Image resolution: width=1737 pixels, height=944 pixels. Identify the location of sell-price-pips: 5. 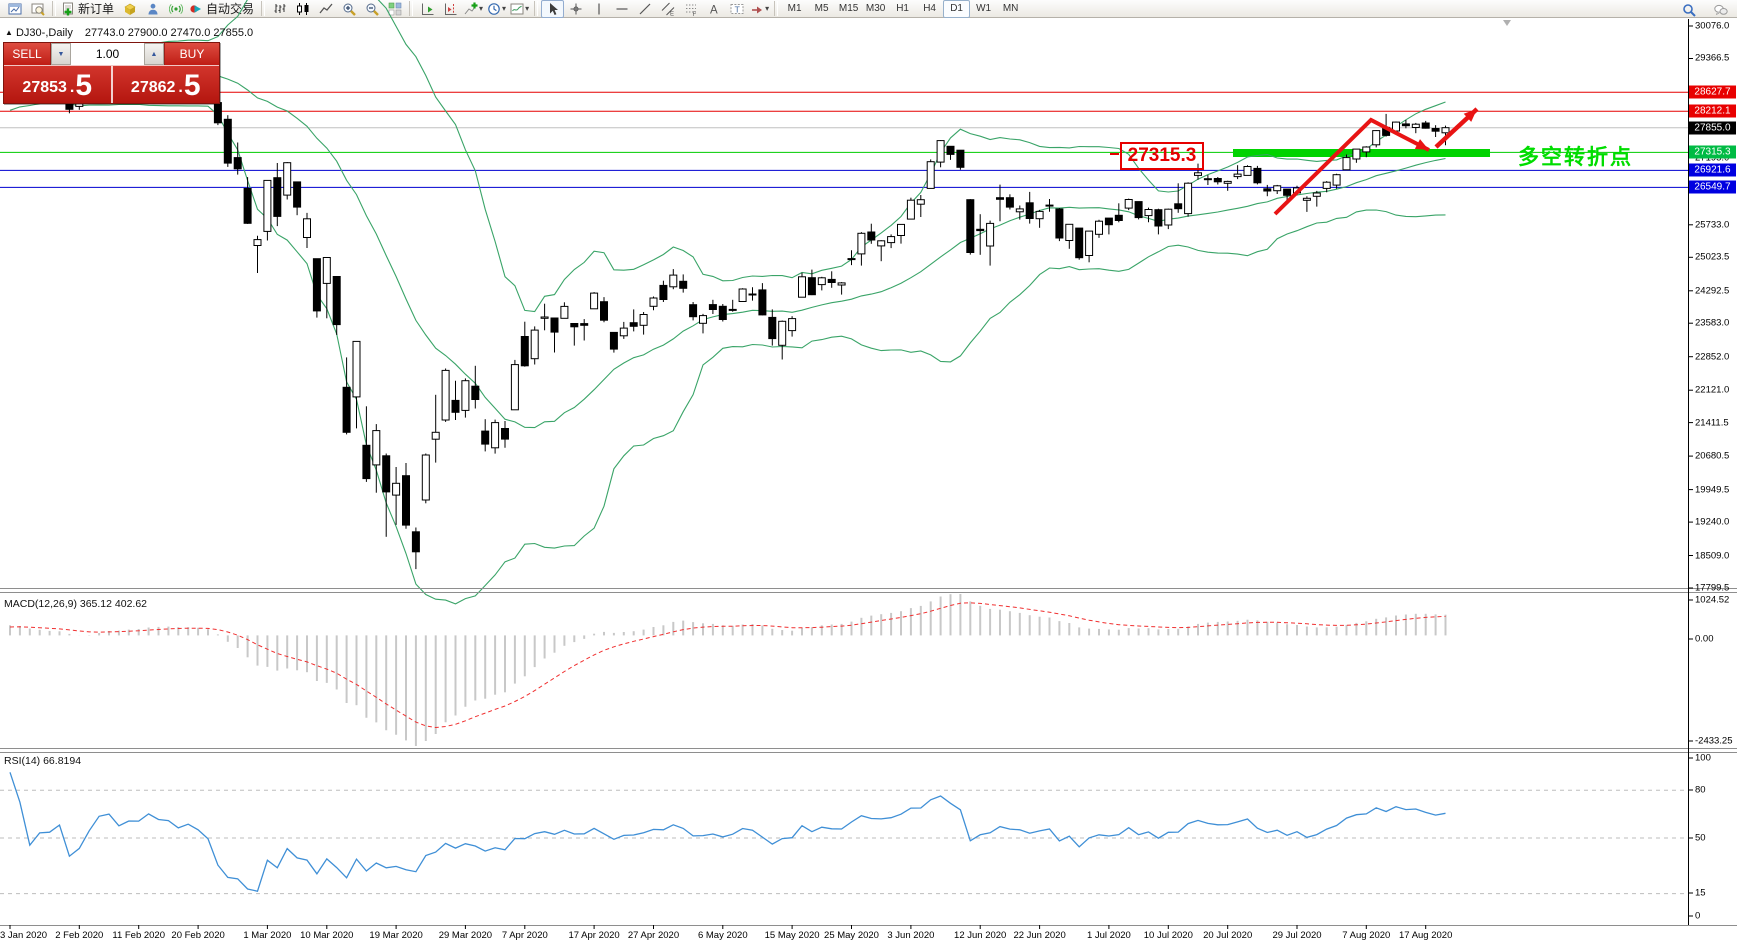
(84, 85).